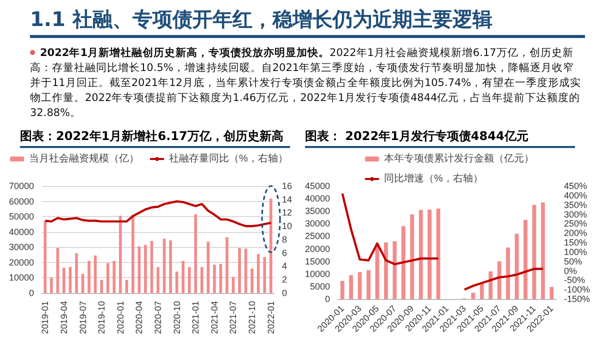  I want to click on x-tick-label: 2020-01, so click(120, 317).